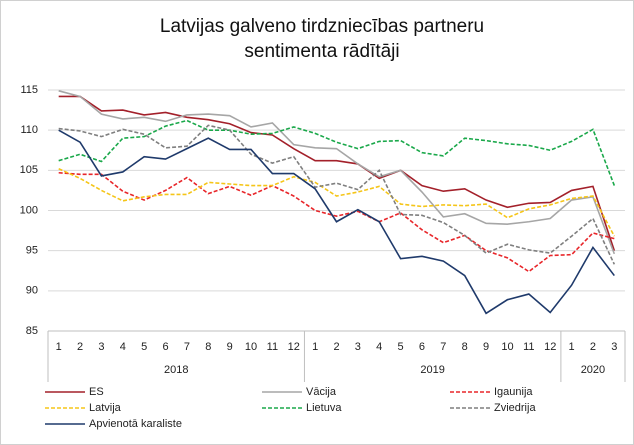 This screenshot has width=634, height=445. I want to click on x-group-label: 2018, so click(176, 370).